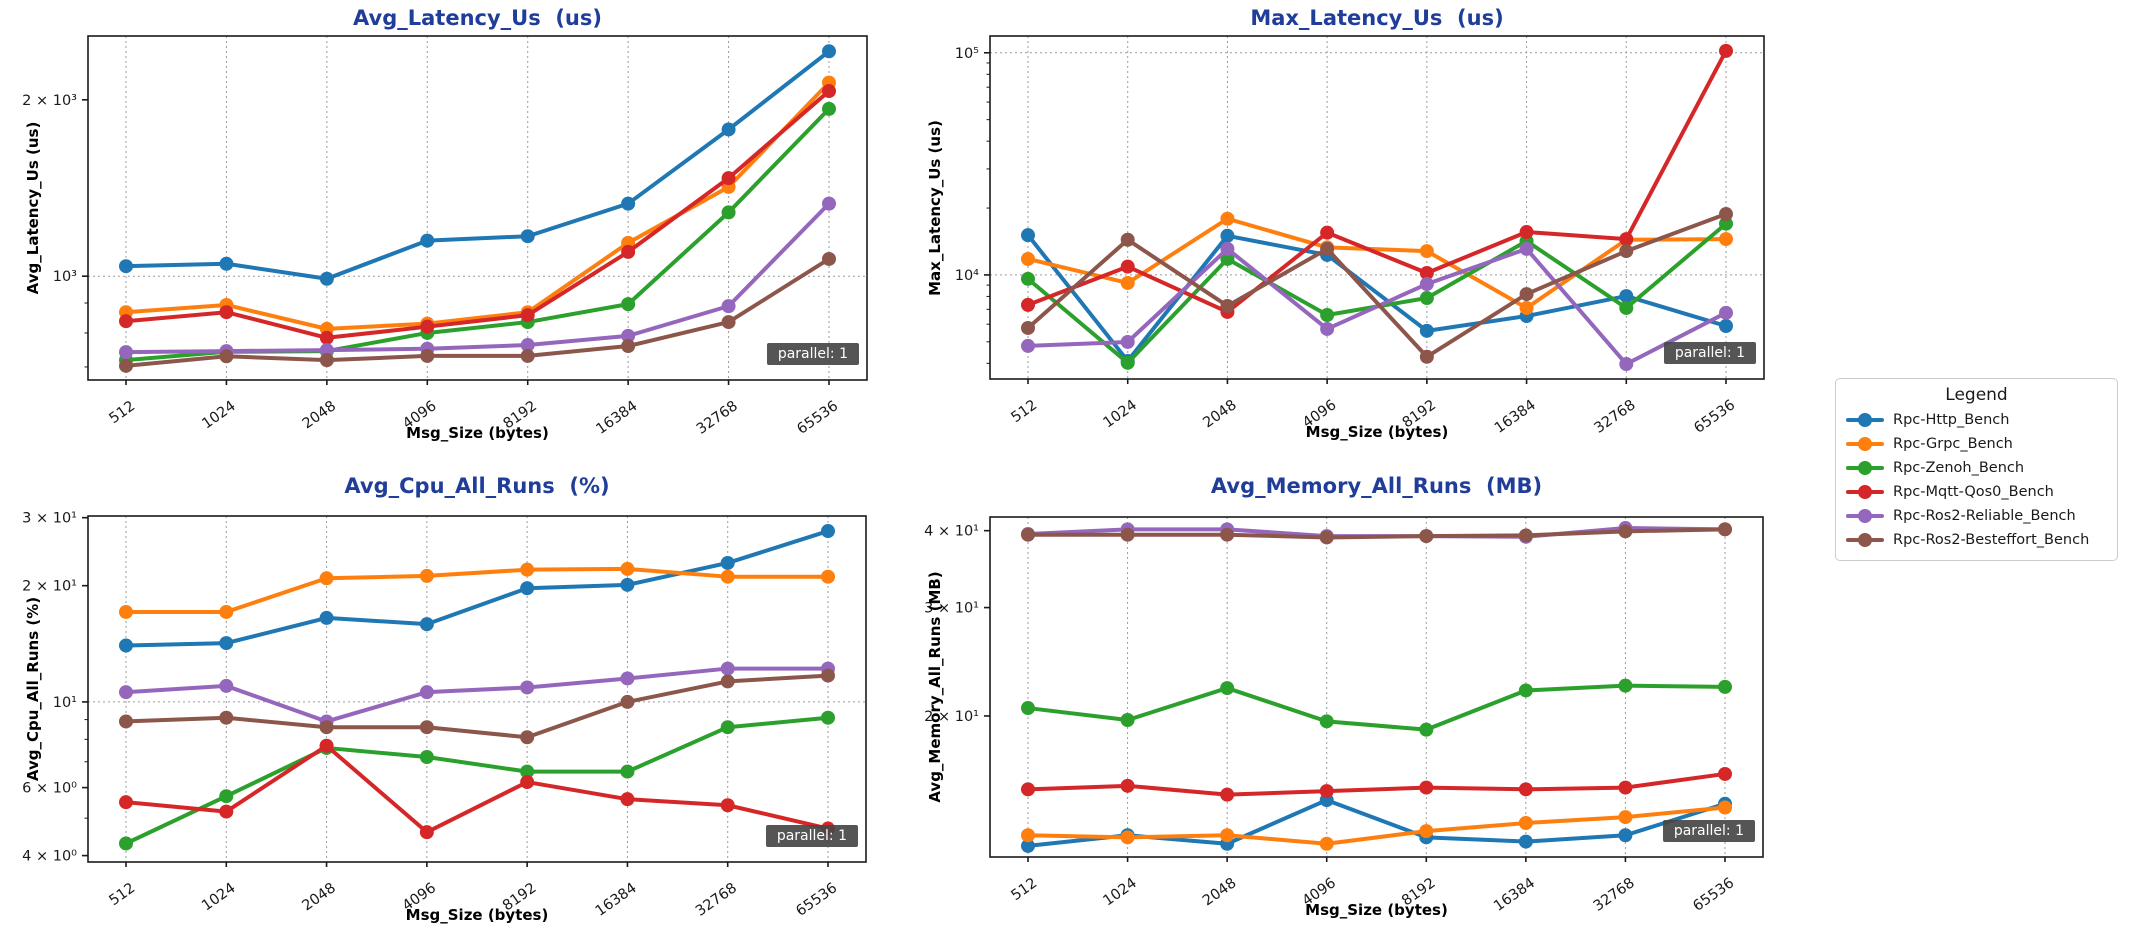 The width and height of the screenshot is (2130, 936). What do you see at coordinates (951, 532) in the screenshot?
I see `y-tick-label: 4 × 10¹` at bounding box center [951, 532].